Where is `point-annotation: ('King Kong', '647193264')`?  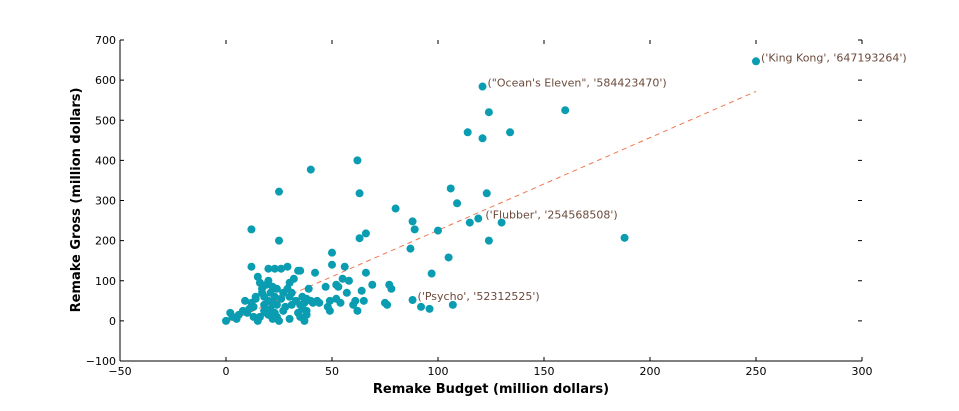 point-annotation: ('King Kong', '647193264') is located at coordinates (834, 57).